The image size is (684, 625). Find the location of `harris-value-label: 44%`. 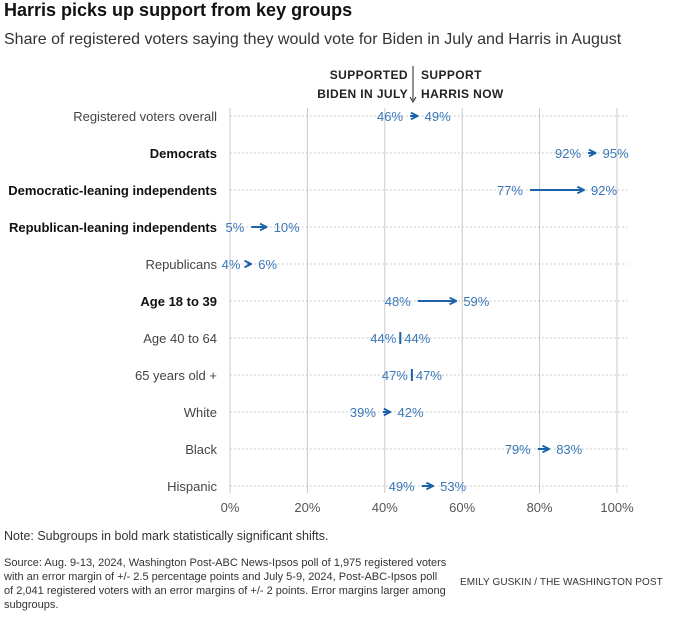

harris-value-label: 44% is located at coordinates (417, 338).